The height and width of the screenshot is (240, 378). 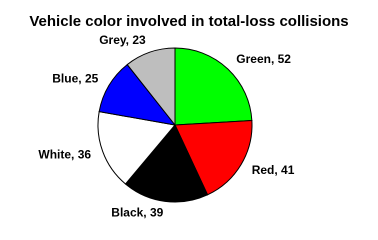 I want to click on slice-label: White, 36, so click(x=64, y=155).